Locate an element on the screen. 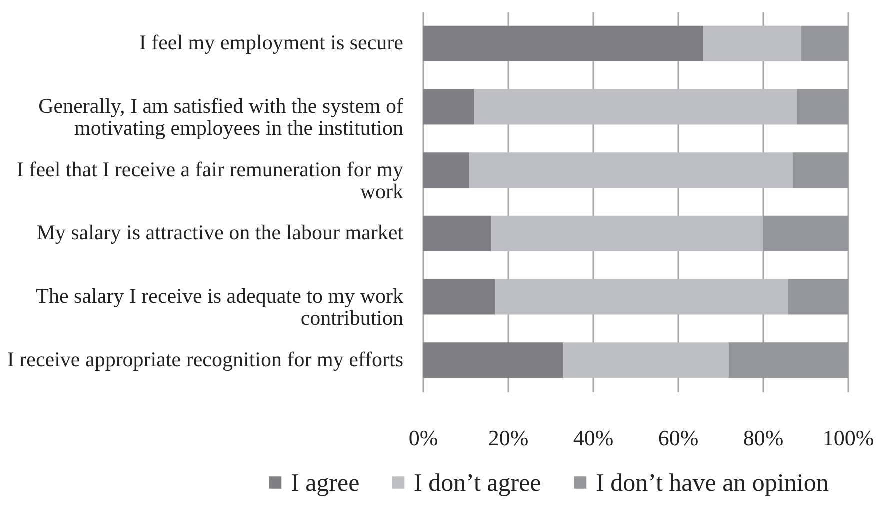 The height and width of the screenshot is (518, 889). legend-label: I don’t have an opinion is located at coordinates (713, 483).